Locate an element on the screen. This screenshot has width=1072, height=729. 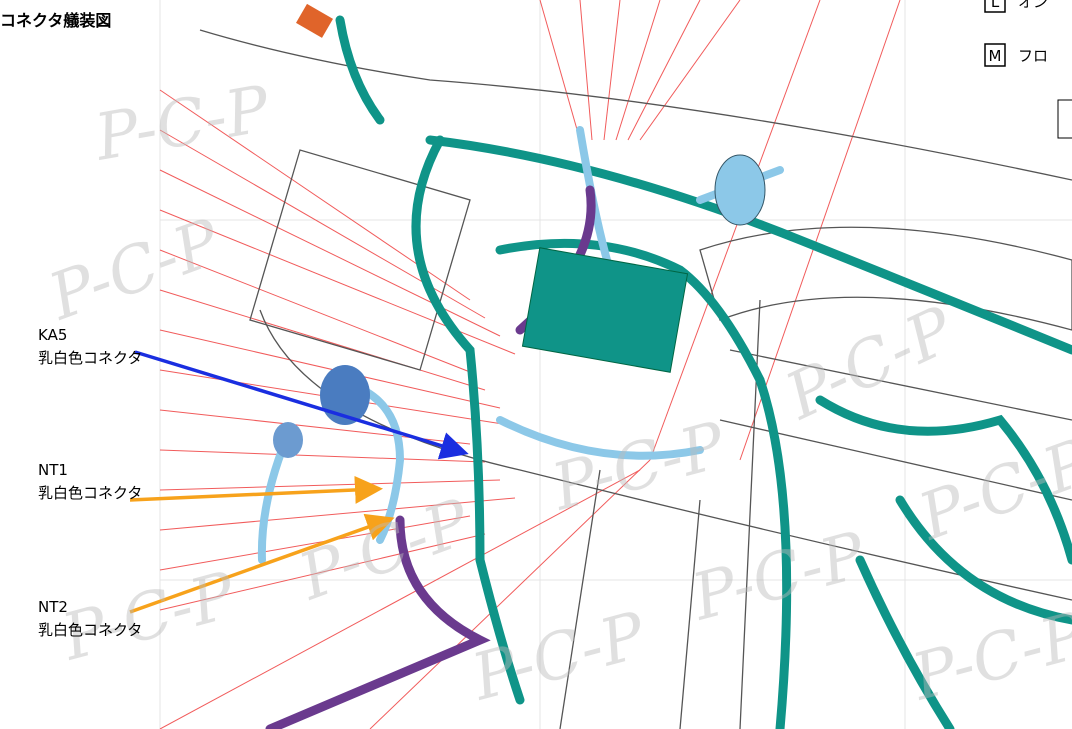
callout-code: NT2 is located at coordinates (53, 607).